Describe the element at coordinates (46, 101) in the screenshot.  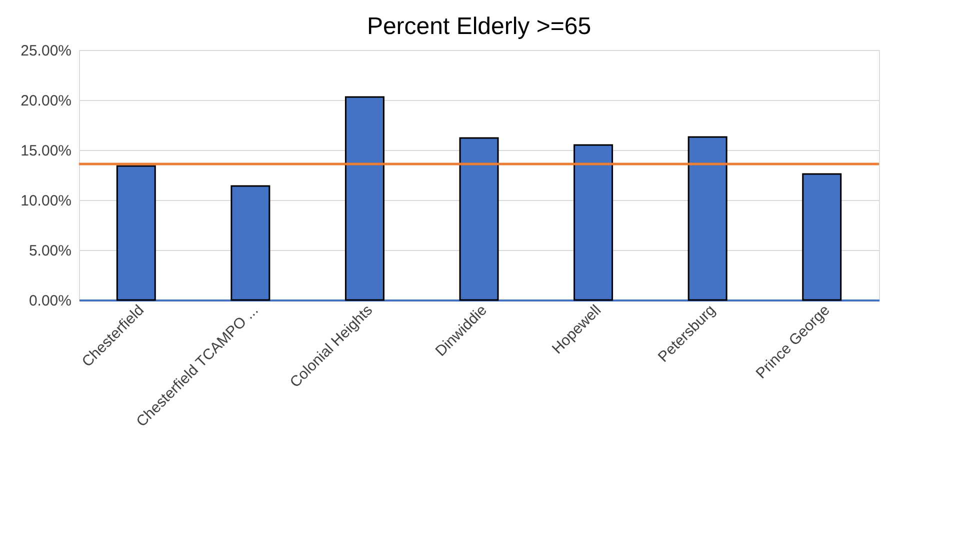
I see `y-tick-label: 20.00%` at that location.